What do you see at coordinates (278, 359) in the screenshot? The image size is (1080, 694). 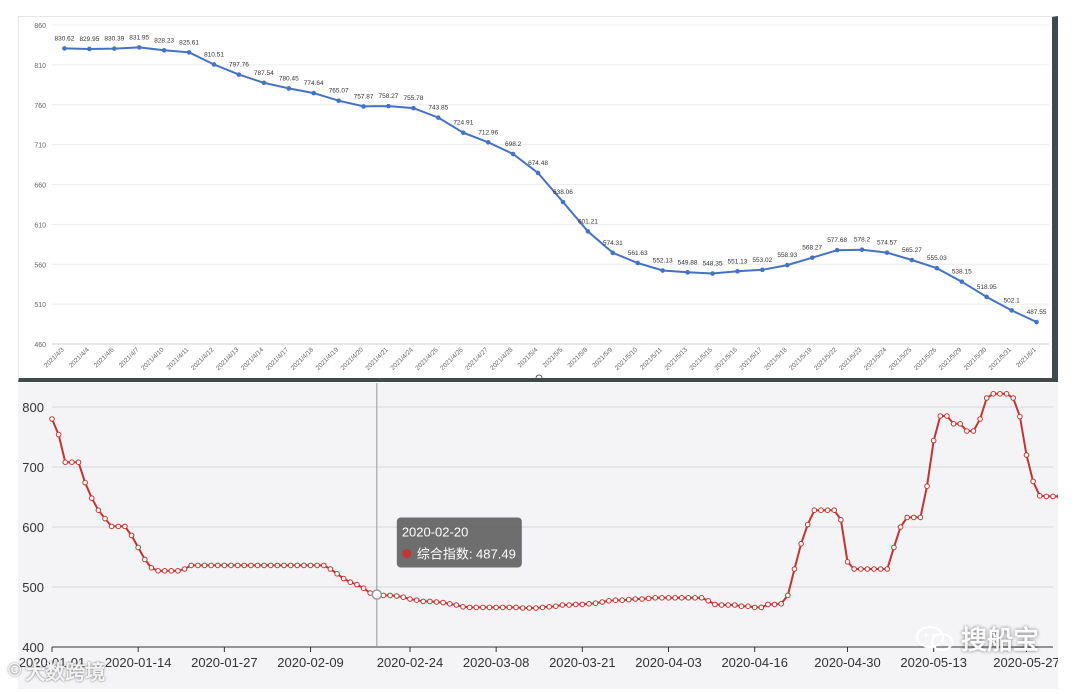 I see `x-tick-label: 2021/4/17` at bounding box center [278, 359].